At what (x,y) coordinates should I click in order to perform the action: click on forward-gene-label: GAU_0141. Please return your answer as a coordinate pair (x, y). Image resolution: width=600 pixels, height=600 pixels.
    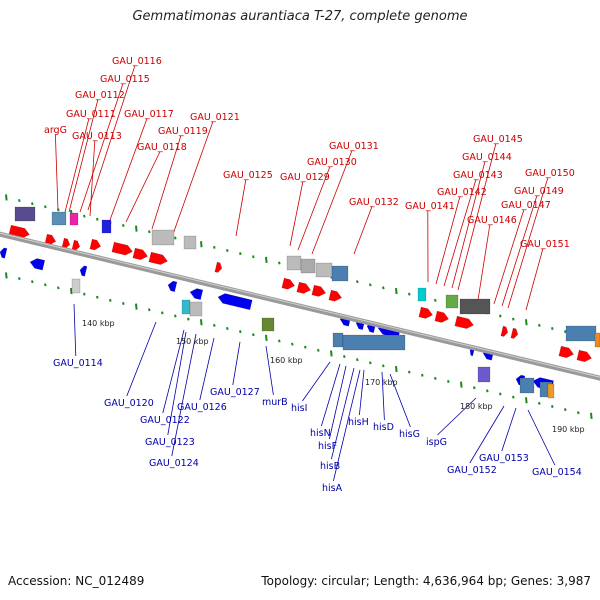
    Looking at the image, I should click on (430, 206).